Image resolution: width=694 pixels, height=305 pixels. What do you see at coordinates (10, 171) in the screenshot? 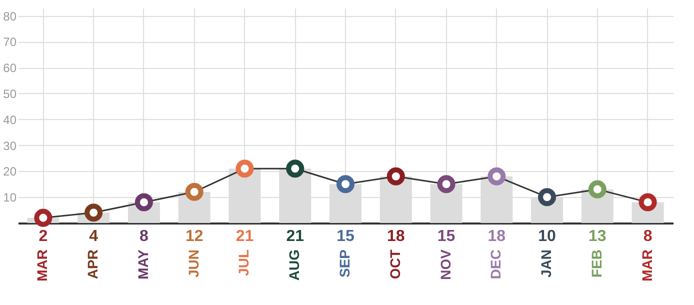
I see `y-tick-label: 20` at bounding box center [10, 171].